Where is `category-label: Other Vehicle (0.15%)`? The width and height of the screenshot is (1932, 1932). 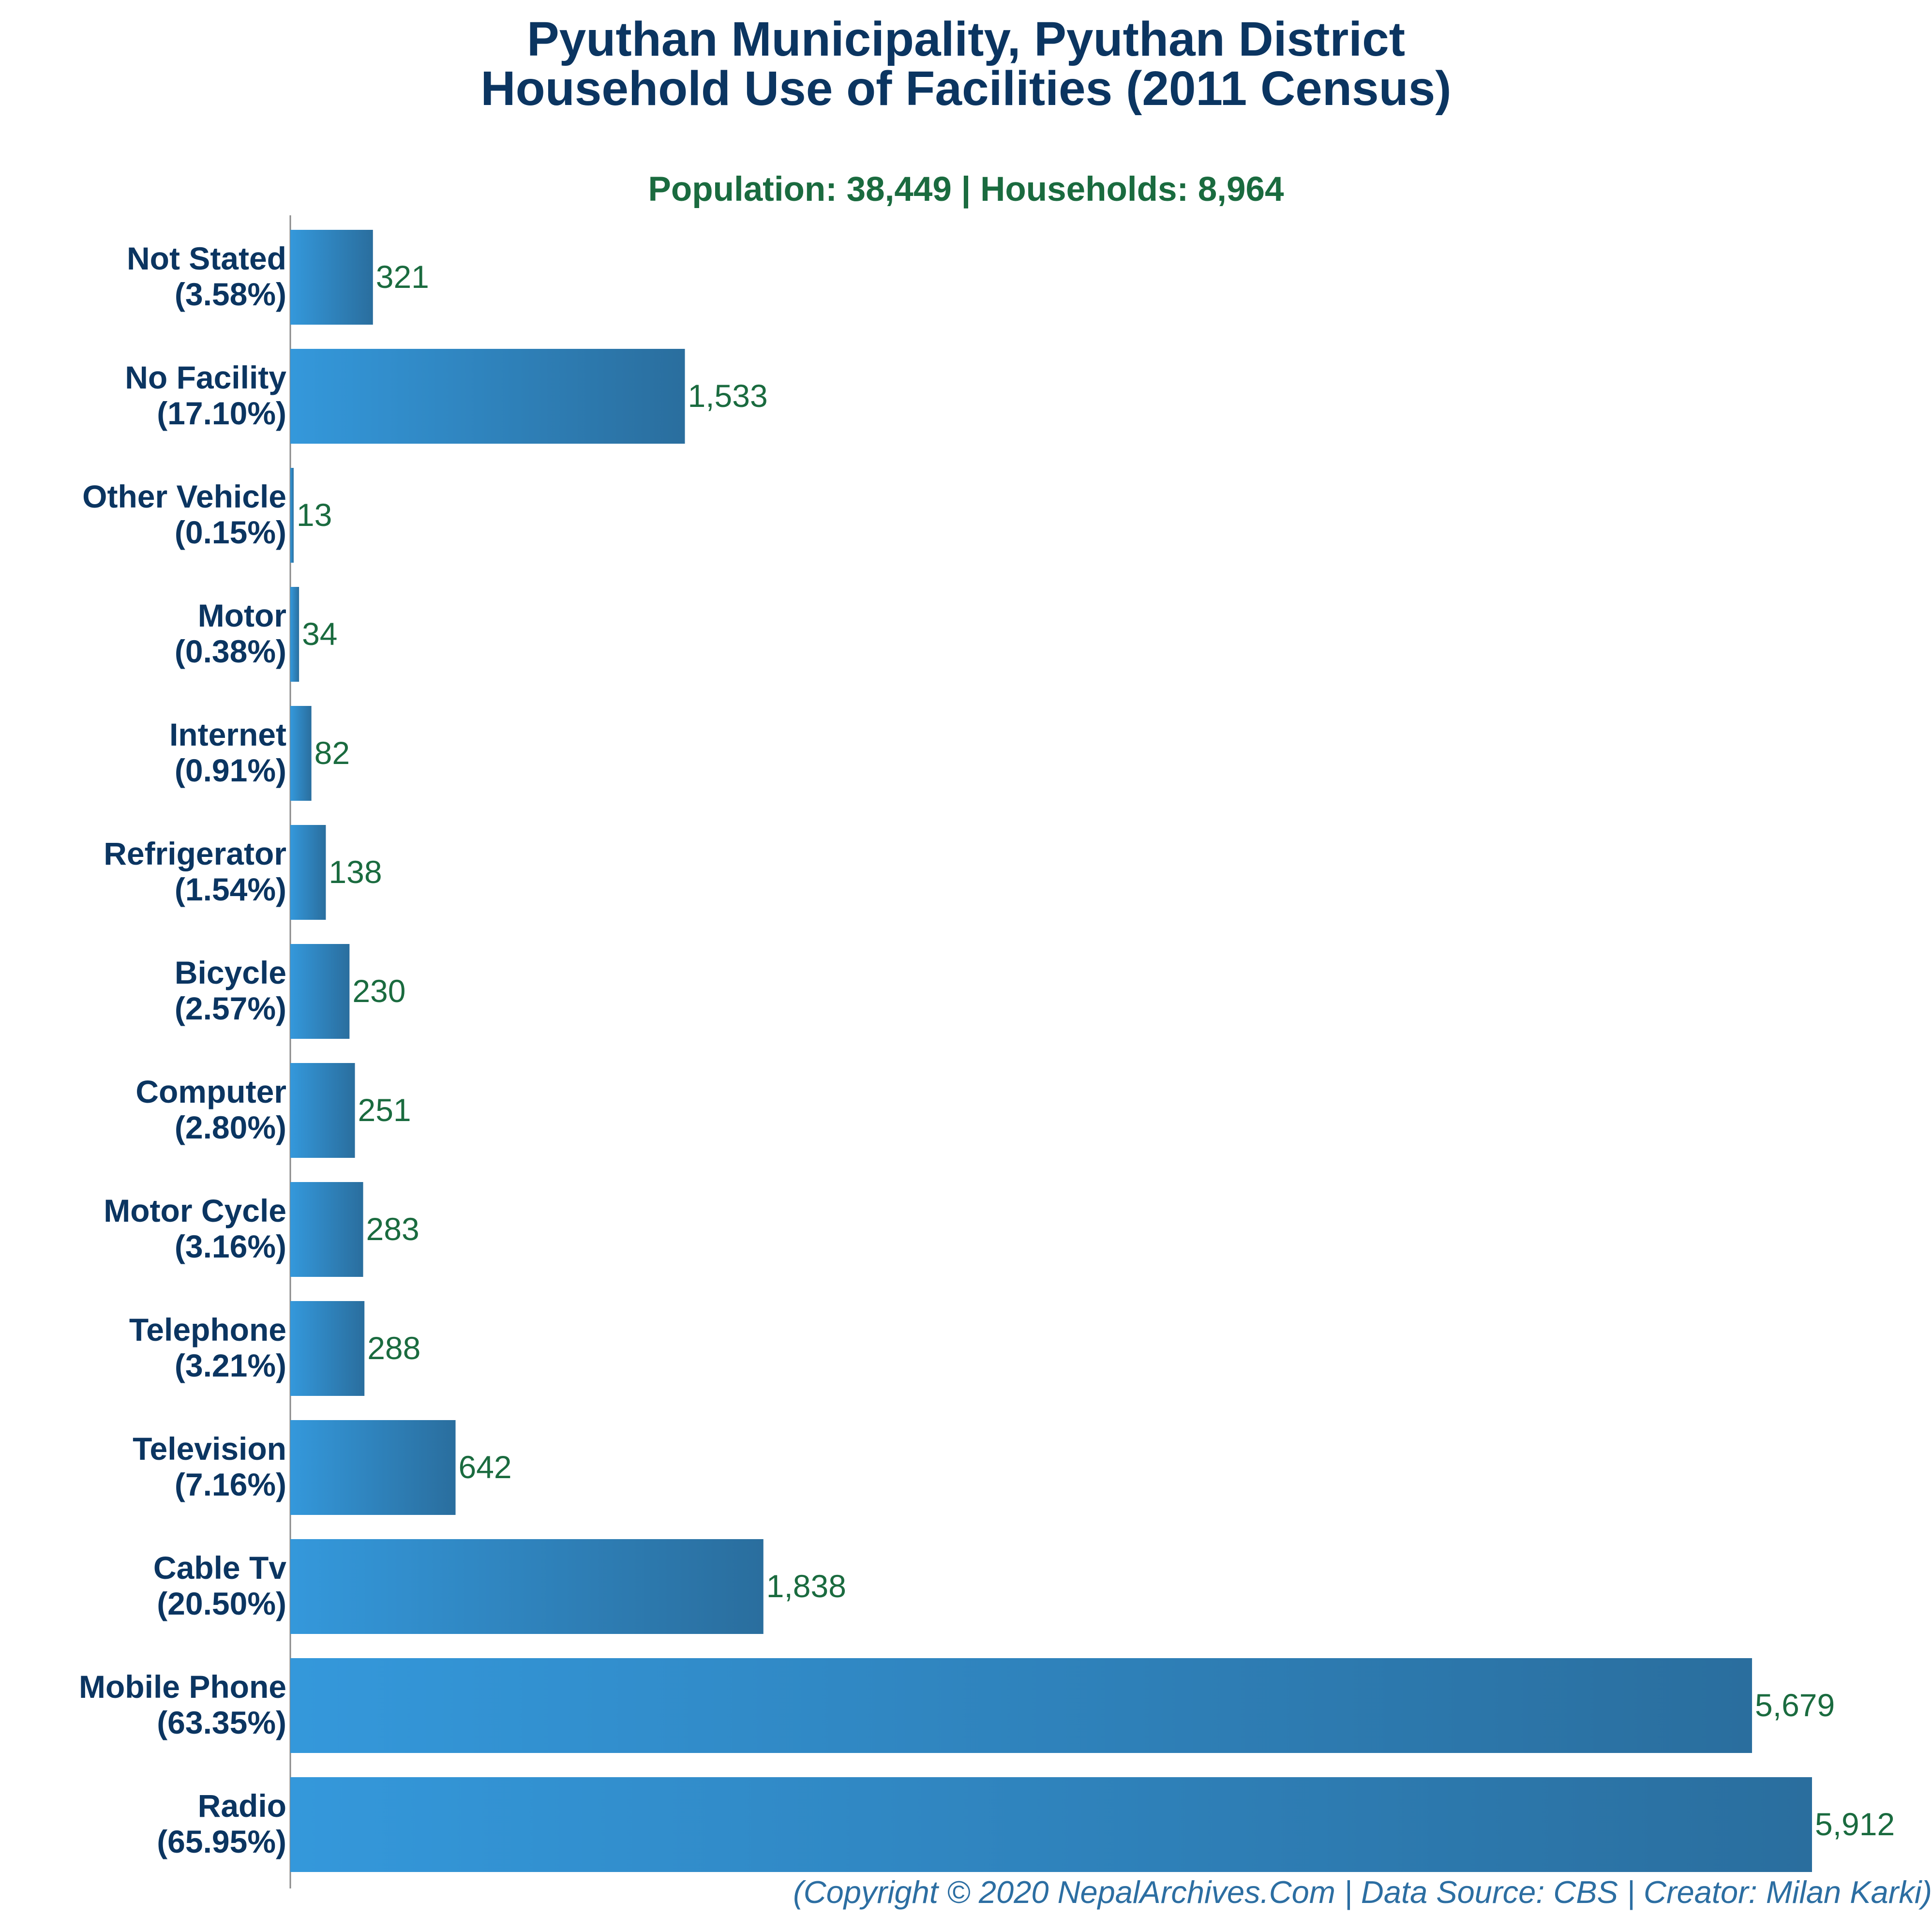 category-label: Other Vehicle (0.15%) is located at coordinates (184, 514).